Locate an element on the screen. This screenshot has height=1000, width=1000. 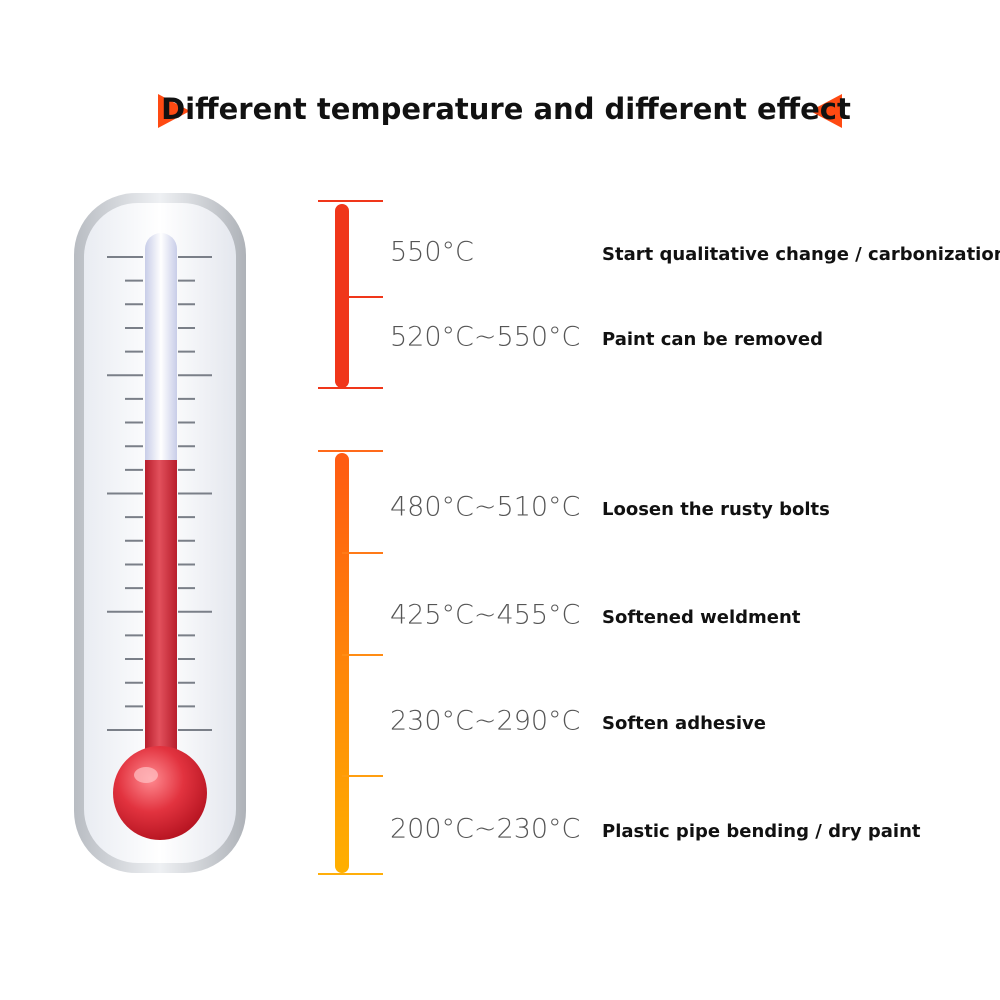
effect: Start qualitative change / carbonization is located at coordinates (801, 254).